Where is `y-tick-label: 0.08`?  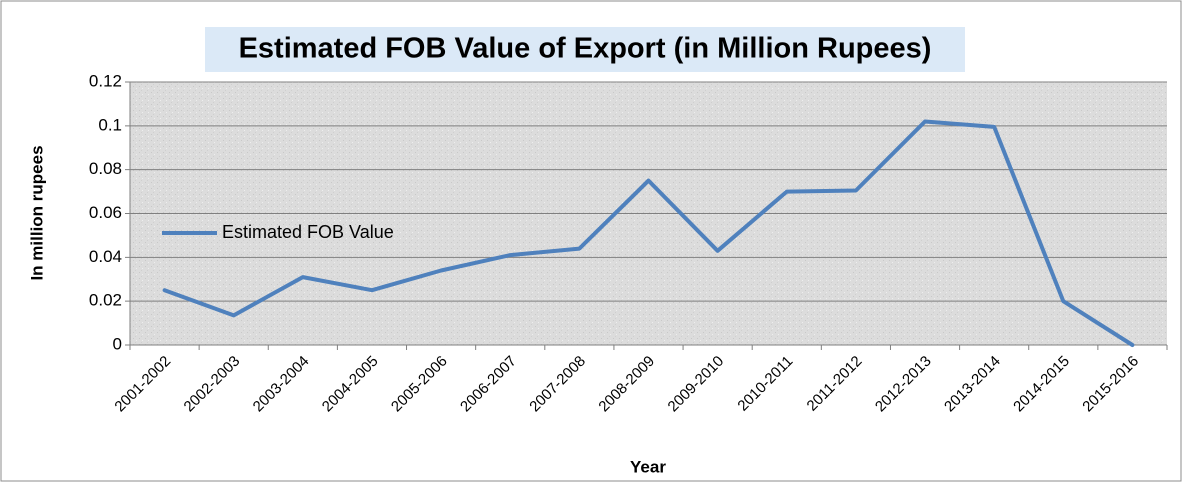 y-tick-label: 0.08 is located at coordinates (105, 168).